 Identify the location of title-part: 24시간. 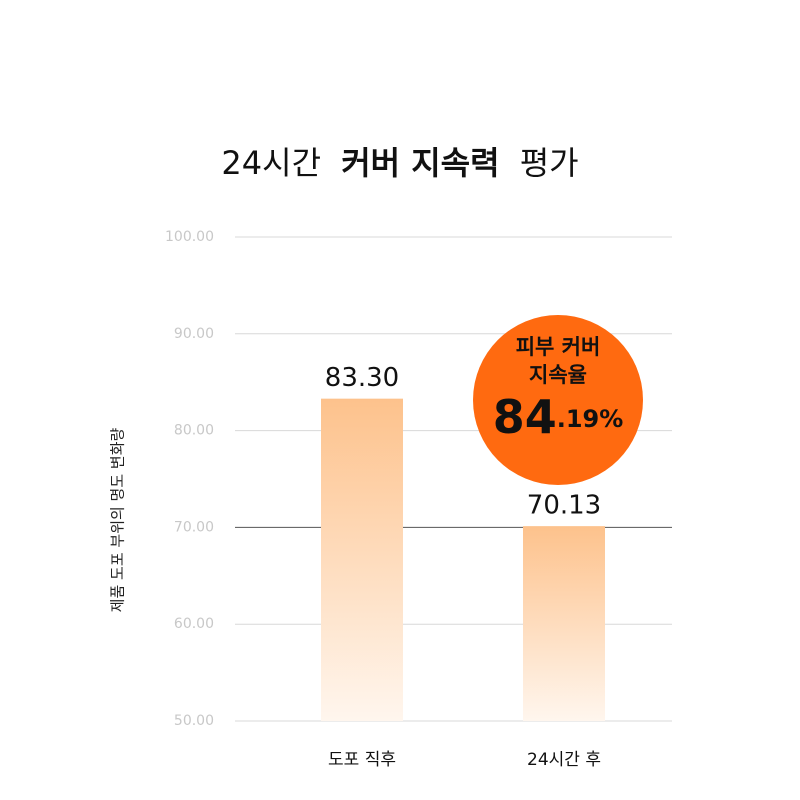
(271, 163).